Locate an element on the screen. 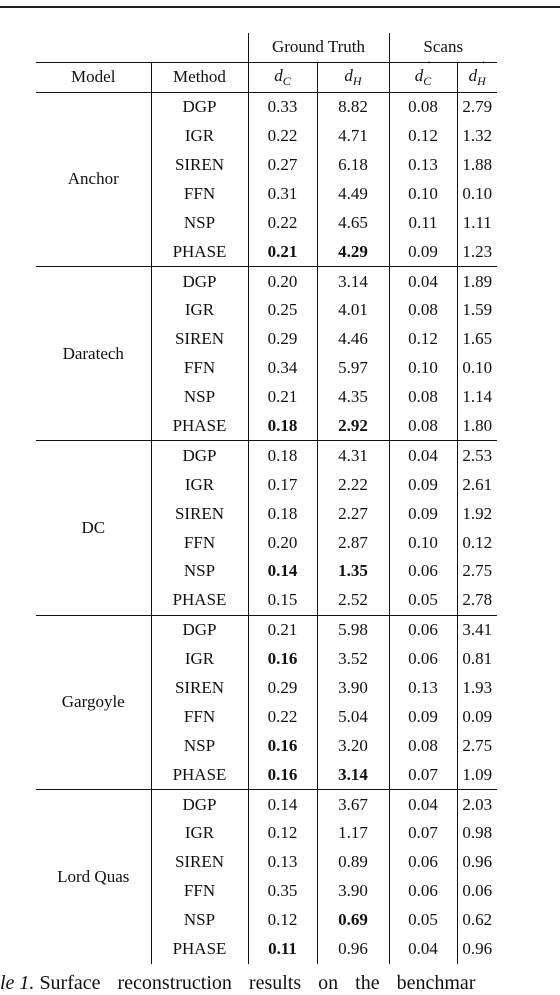  table-row: FFN 0.22 5.04 0.09 0.09 is located at coordinates (267, 717).